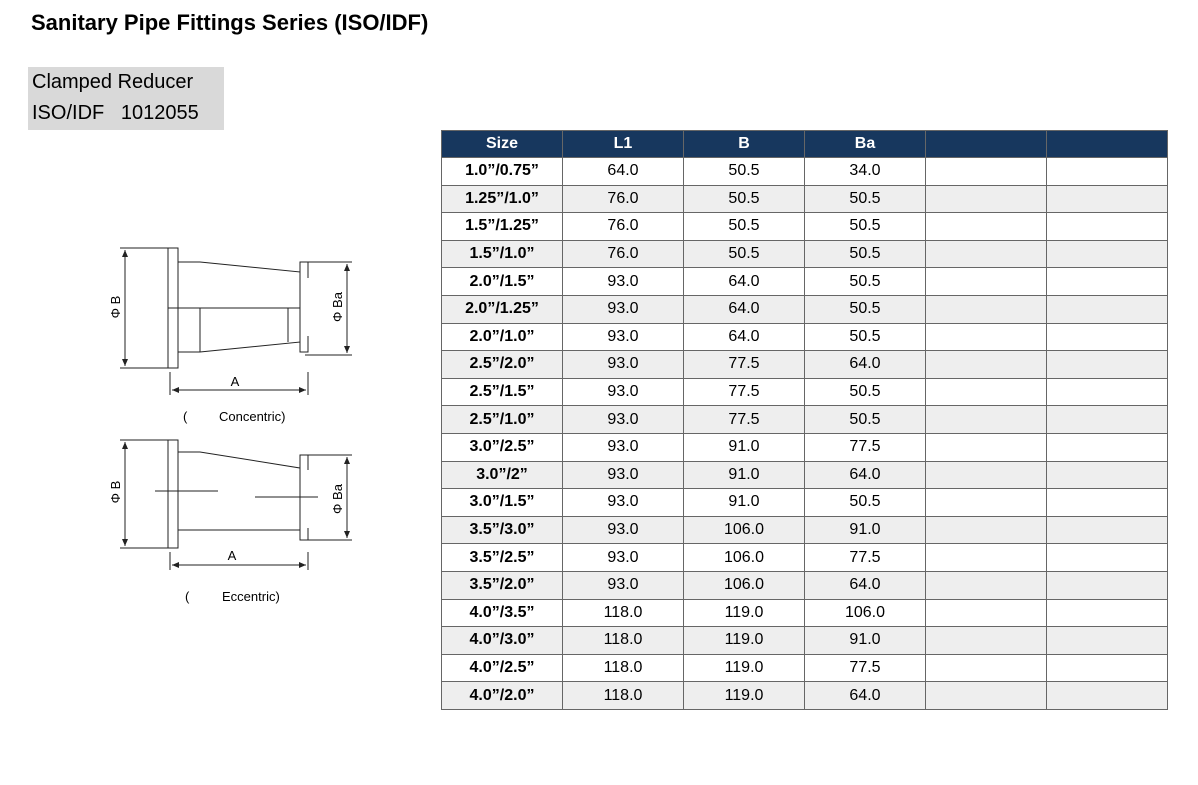 The height and width of the screenshot is (785, 1198). What do you see at coordinates (502, 309) in the screenshot?
I see `size-cell: 2.0”/1.25”` at bounding box center [502, 309].